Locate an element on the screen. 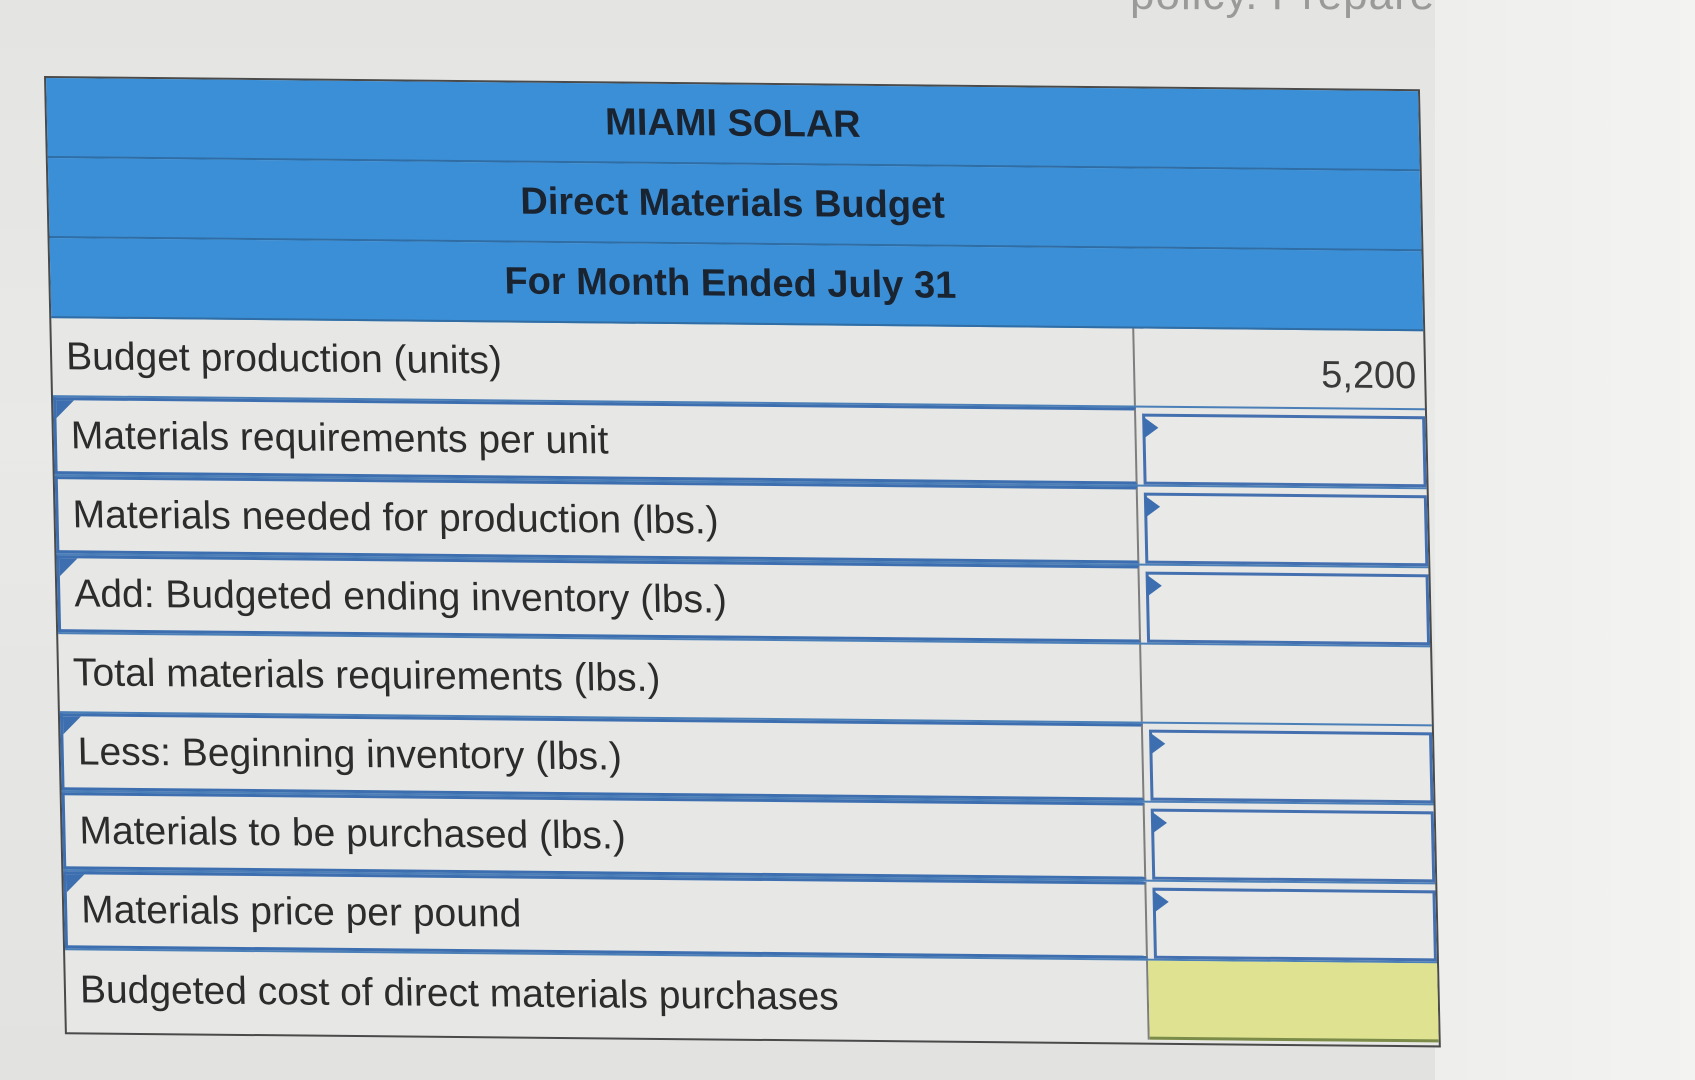 This screenshot has width=1695, height=1080. row-budget-production: Budget production (units) 5,200 is located at coordinates (738, 364).